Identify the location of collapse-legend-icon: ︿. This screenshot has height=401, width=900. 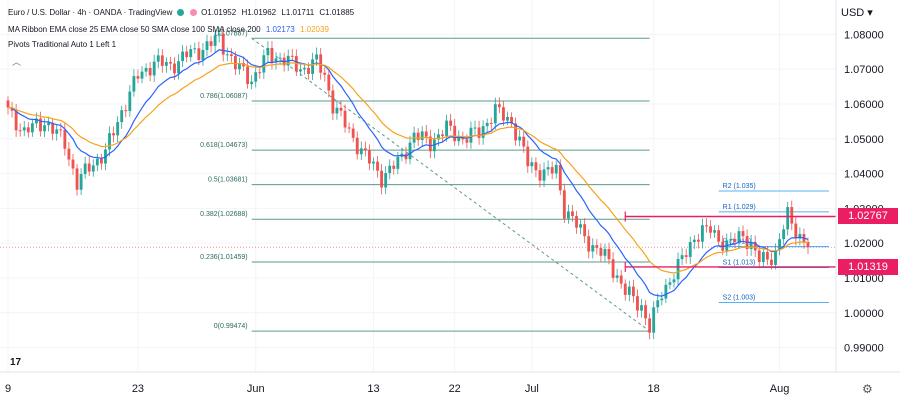
(17, 62).